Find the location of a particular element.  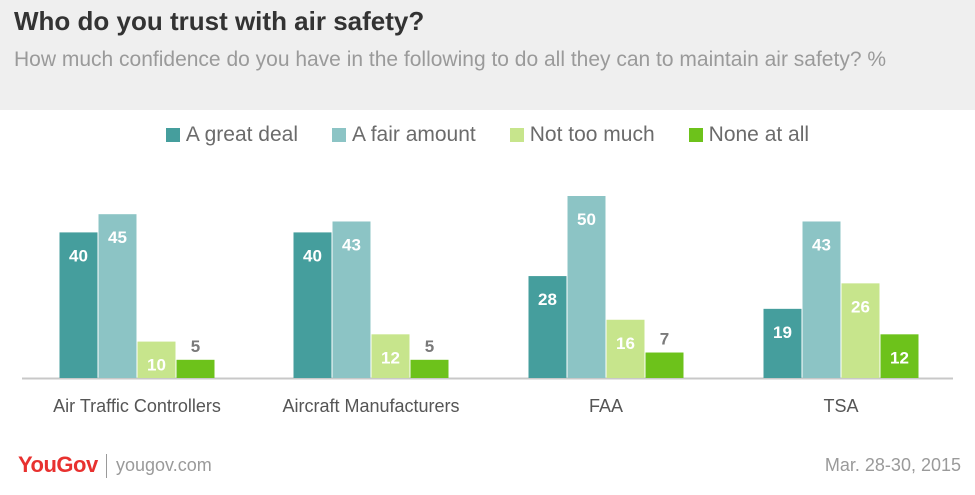

yougov-logo: YouGov is located at coordinates (58, 464).